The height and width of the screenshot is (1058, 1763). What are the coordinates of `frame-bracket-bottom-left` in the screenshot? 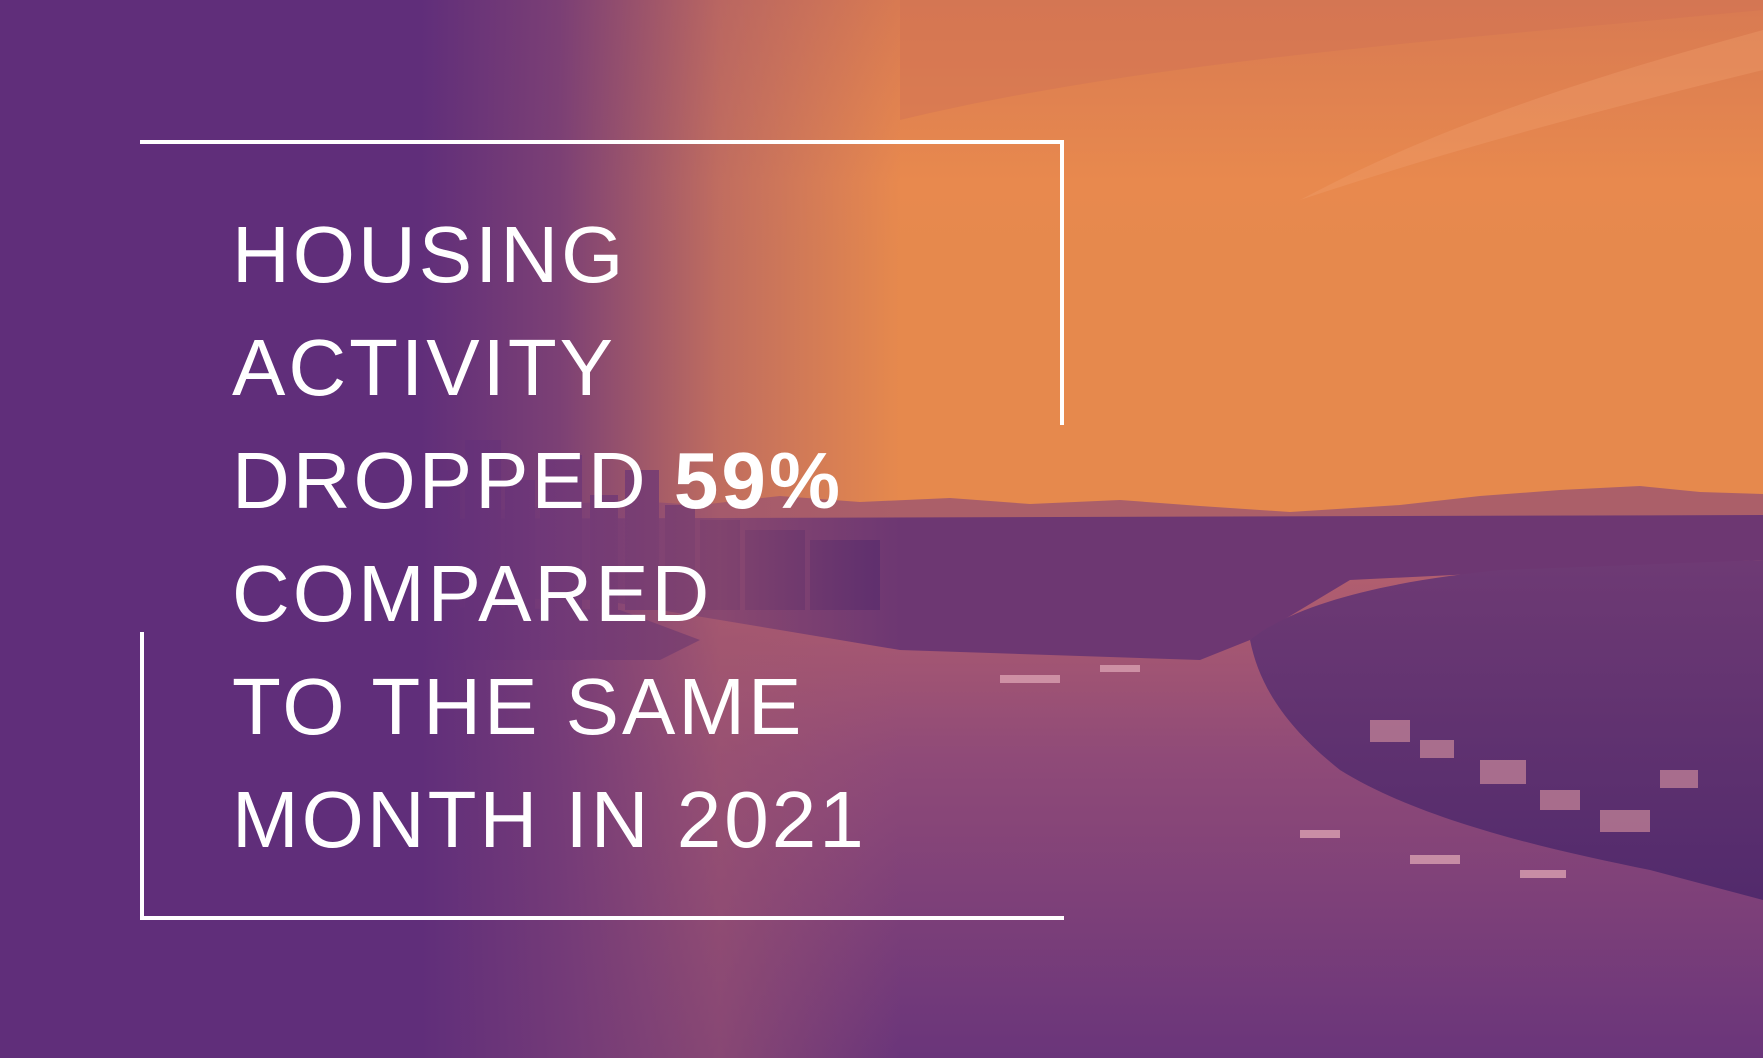 It's located at (602, 776).